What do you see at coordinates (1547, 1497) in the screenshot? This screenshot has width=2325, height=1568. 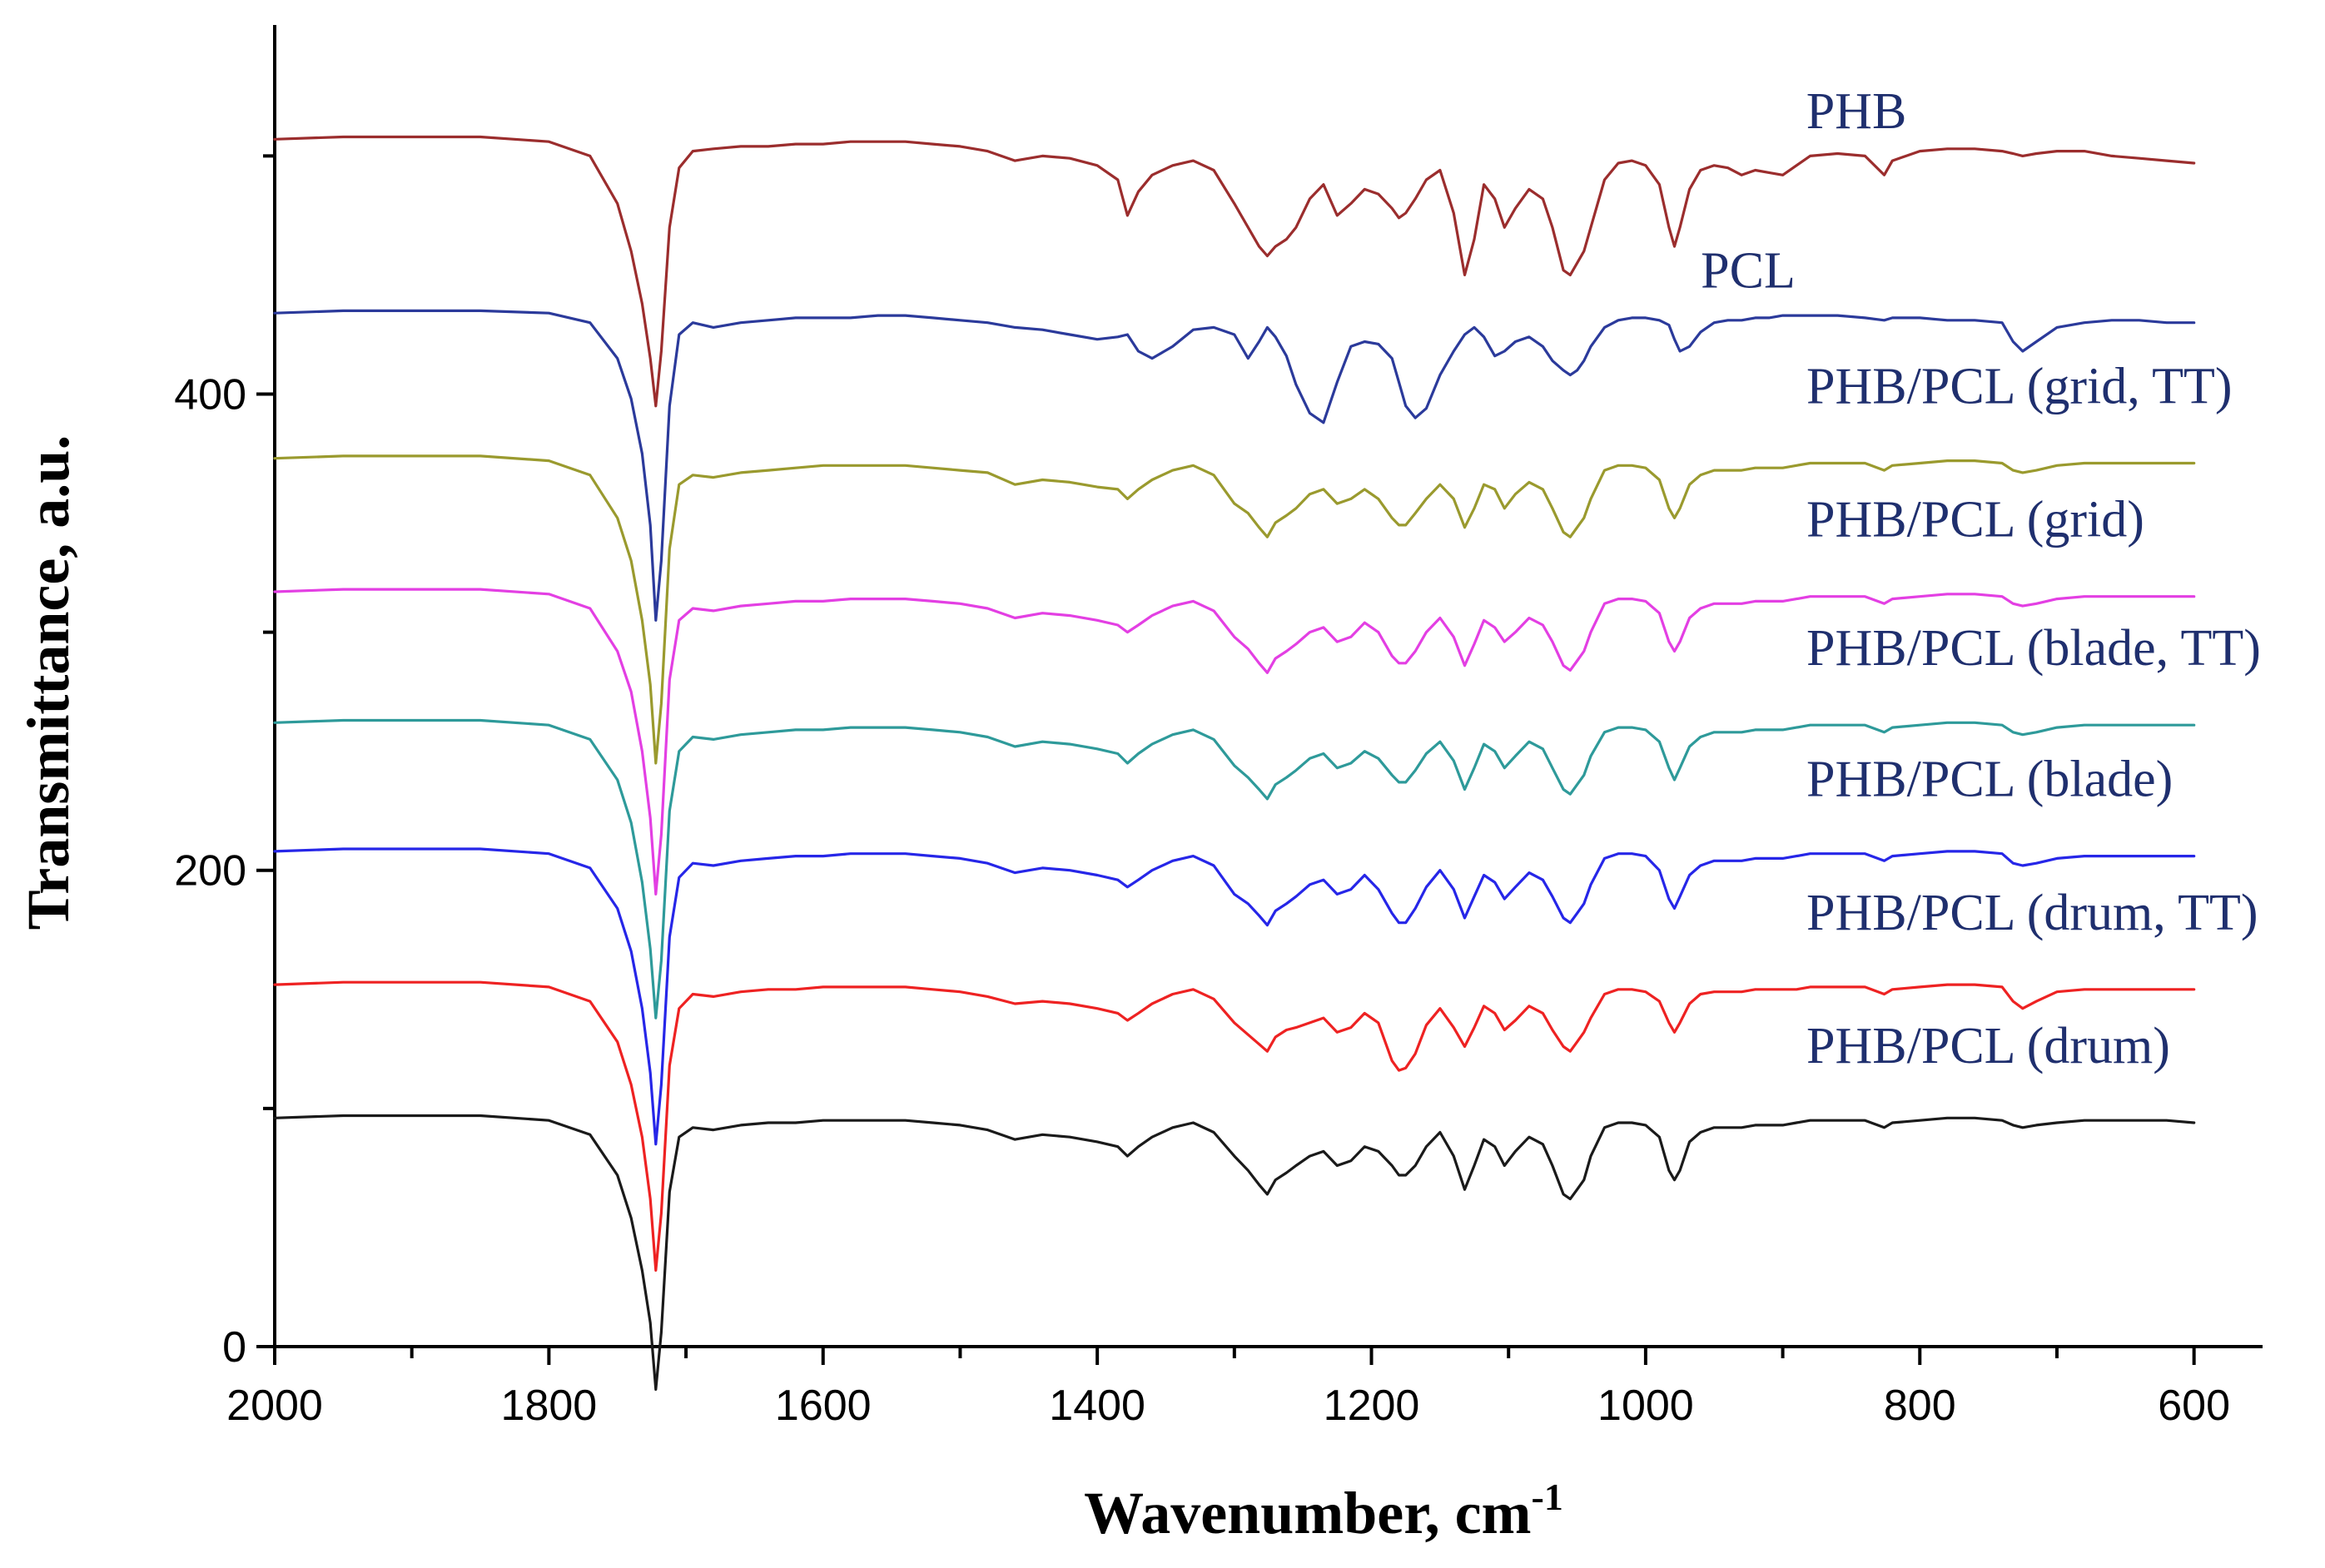 I see `x-axis-title-superscript: -1` at bounding box center [1547, 1497].